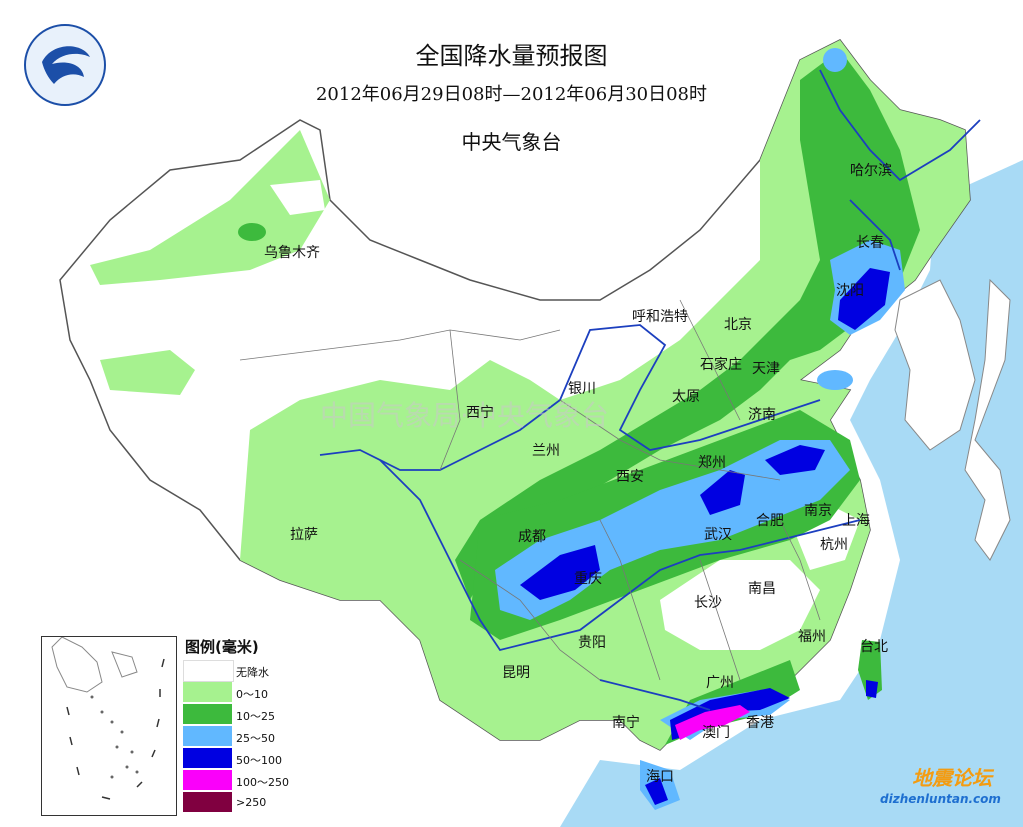 The height and width of the screenshot is (827, 1023). I want to click on inset-map, so click(108, 718).